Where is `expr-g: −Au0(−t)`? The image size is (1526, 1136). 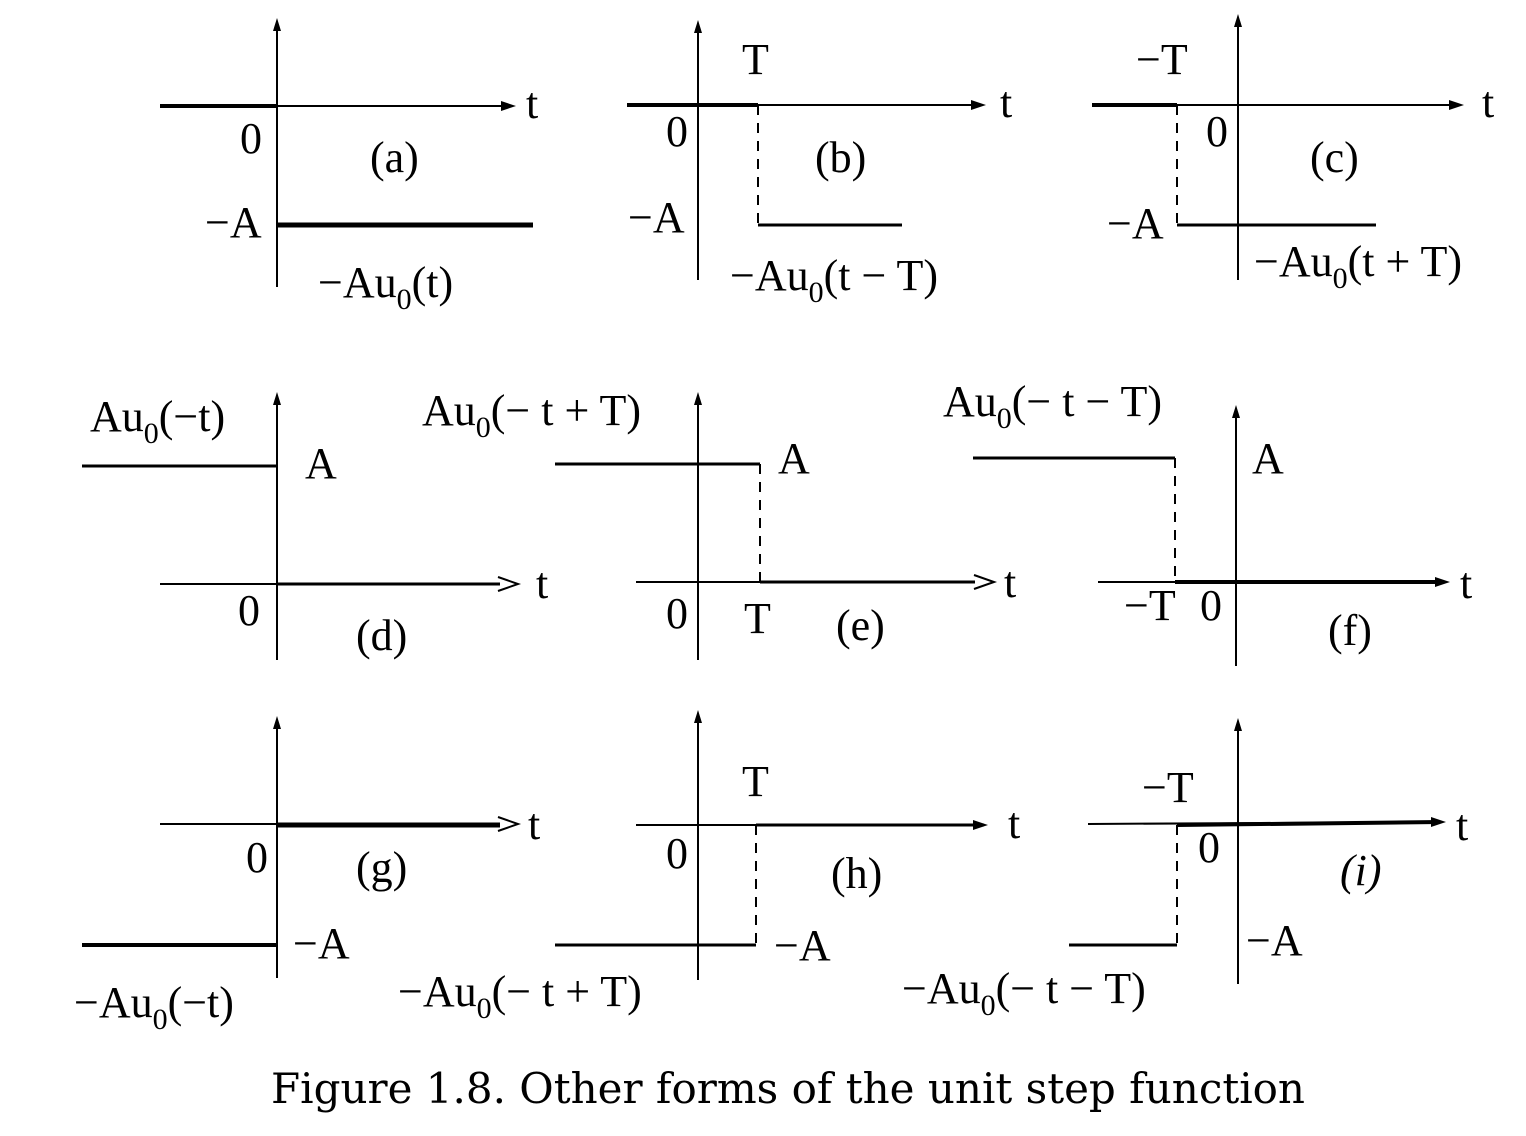 expr-g: −Au0(−t) is located at coordinates (154, 1007).